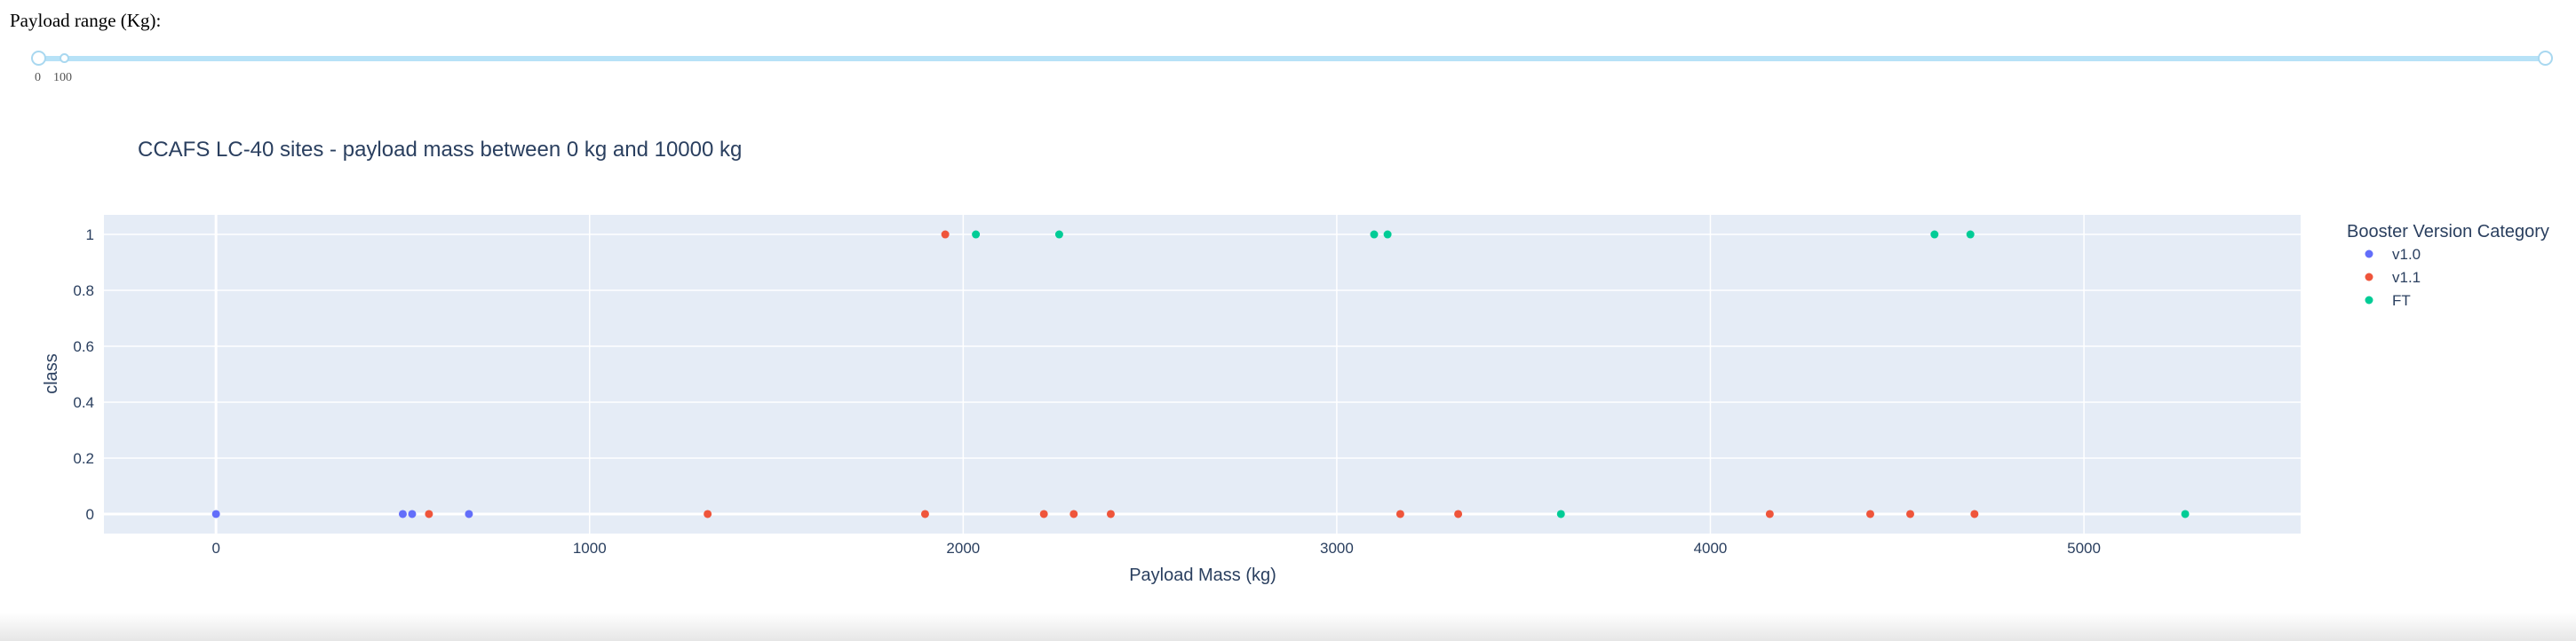 Image resolution: width=2576 pixels, height=641 pixels. What do you see at coordinates (2406, 254) in the screenshot?
I see `legend-item-label: v1.0` at bounding box center [2406, 254].